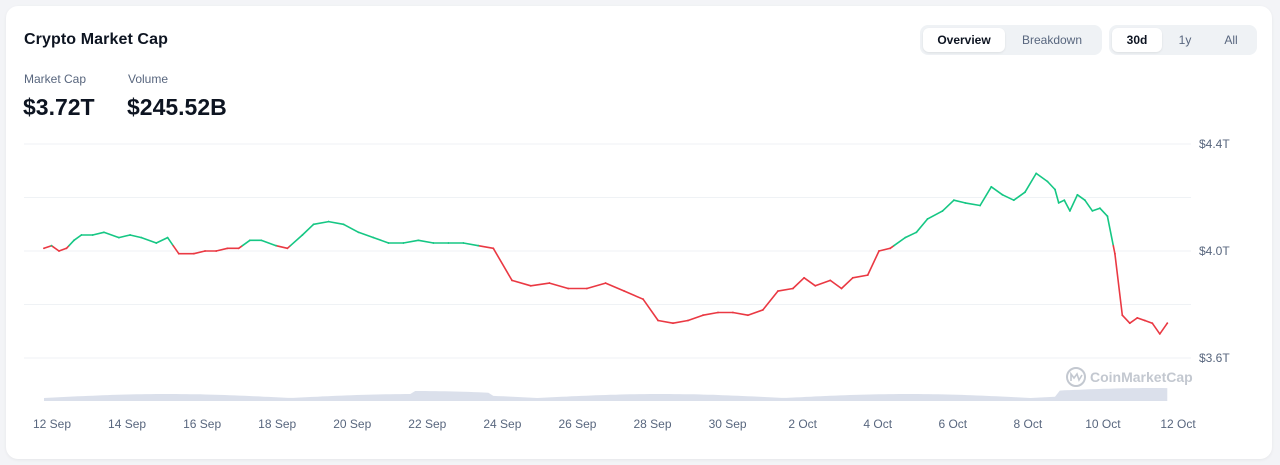 The width and height of the screenshot is (1280, 465). What do you see at coordinates (1052, 40) in the screenshot?
I see `tab-breakdown: Breakdown` at bounding box center [1052, 40].